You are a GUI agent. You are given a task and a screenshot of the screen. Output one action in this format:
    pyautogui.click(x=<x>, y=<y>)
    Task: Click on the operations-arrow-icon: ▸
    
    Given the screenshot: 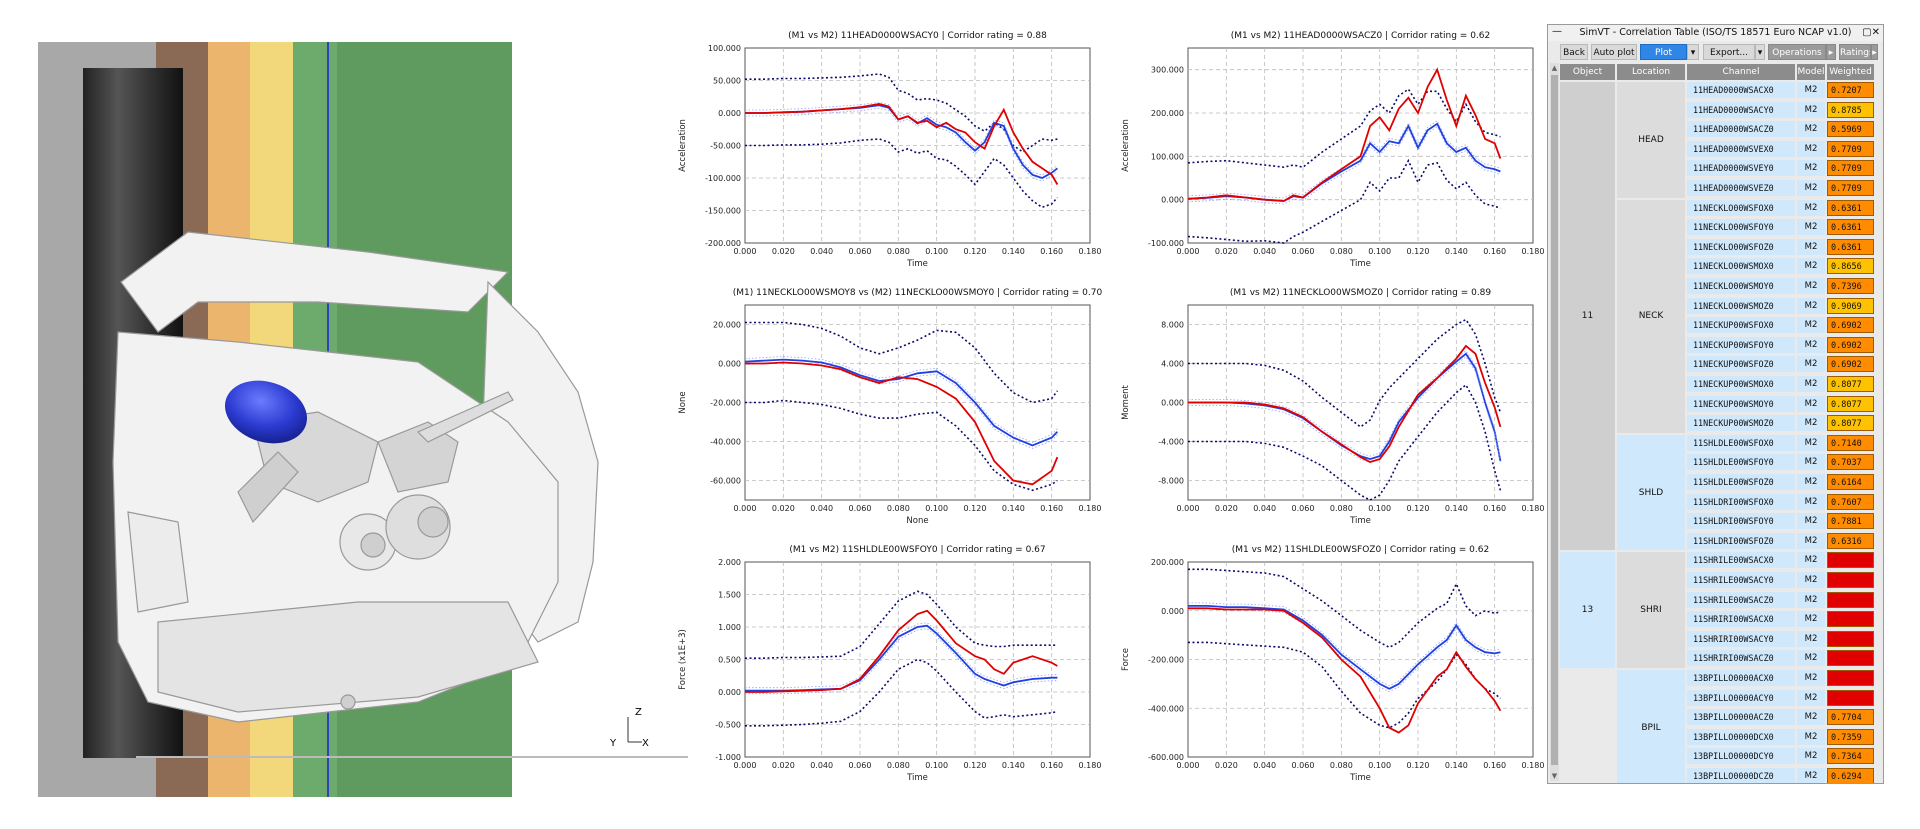 What is the action you would take?
    pyautogui.click(x=1831, y=52)
    